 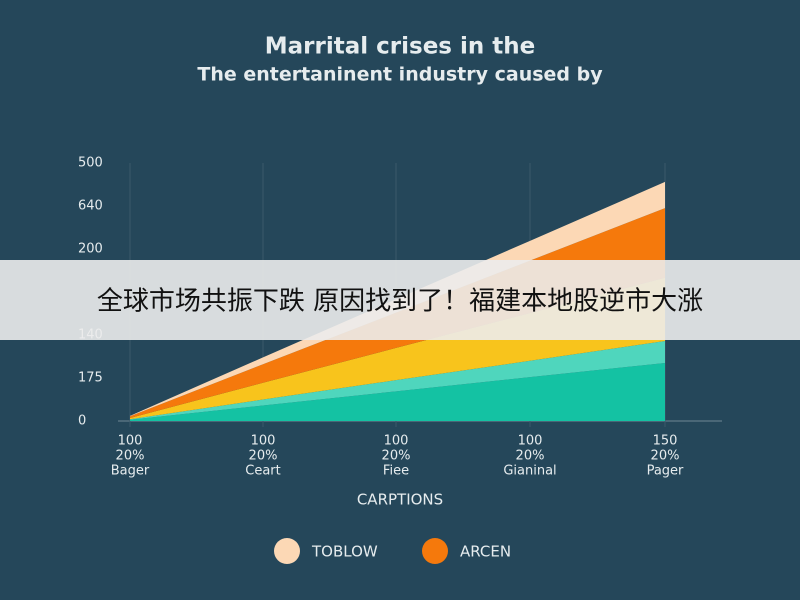 What do you see at coordinates (90, 378) in the screenshot?
I see `y-tick-label: 175` at bounding box center [90, 378].